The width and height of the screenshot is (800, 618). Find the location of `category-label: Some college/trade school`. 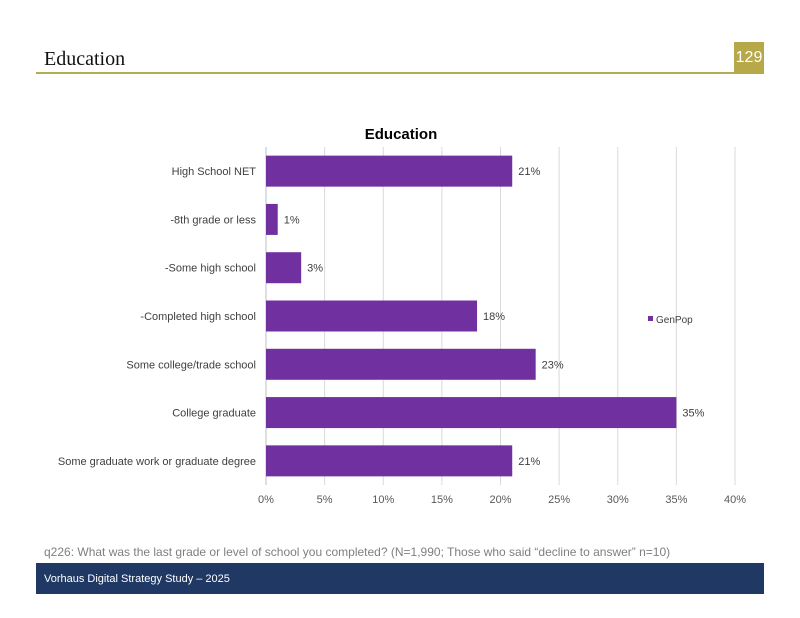

category-label: Some college/trade school is located at coordinates (191, 365).